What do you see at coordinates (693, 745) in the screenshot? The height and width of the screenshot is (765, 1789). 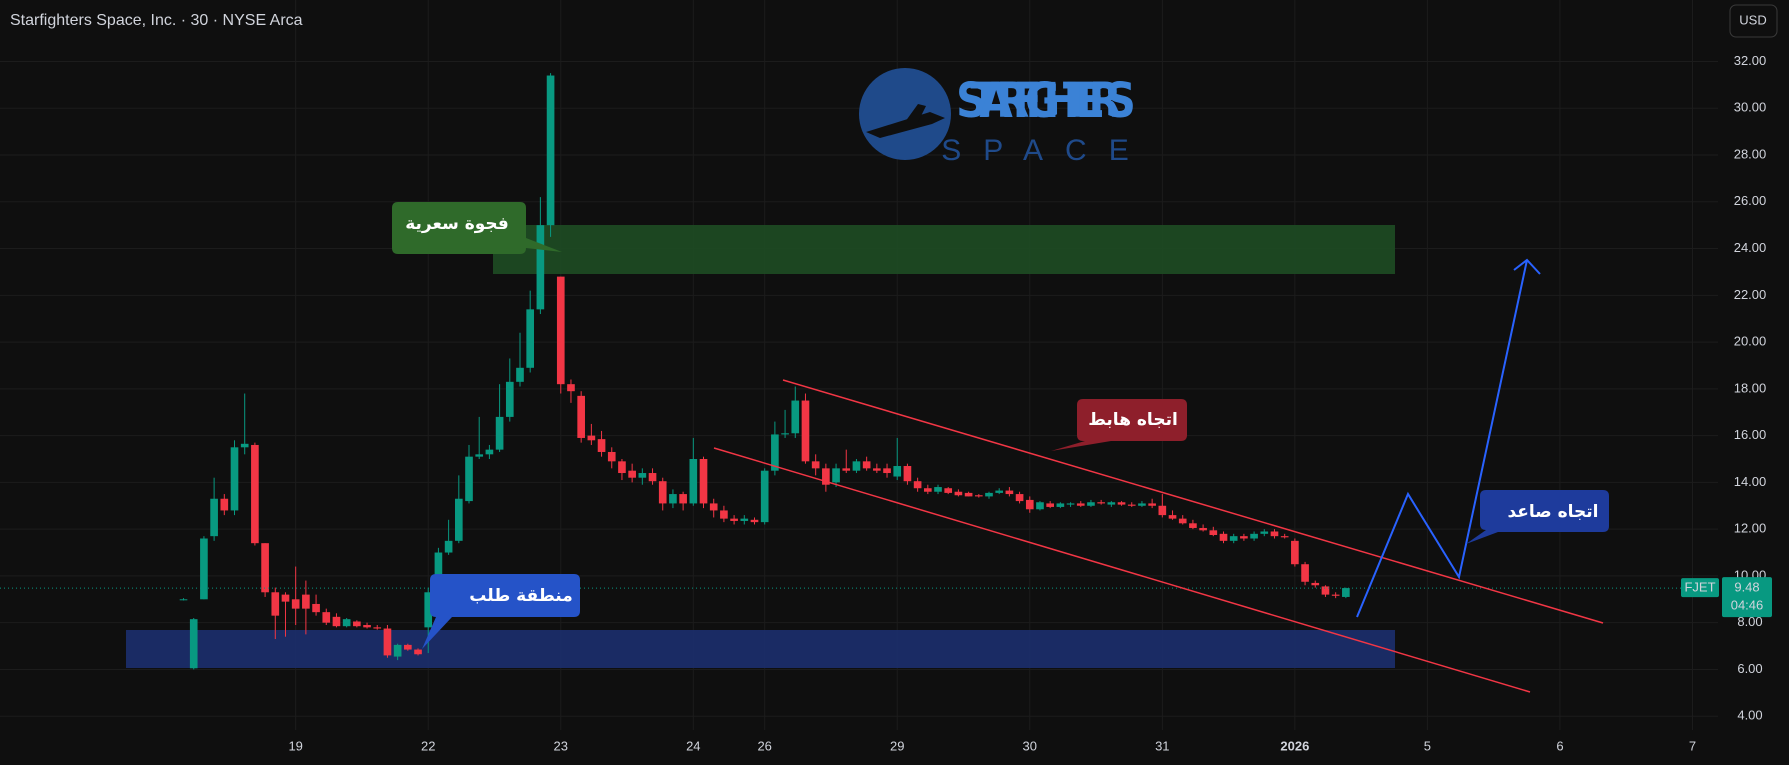 I see `x-tick-label: 24` at bounding box center [693, 745].